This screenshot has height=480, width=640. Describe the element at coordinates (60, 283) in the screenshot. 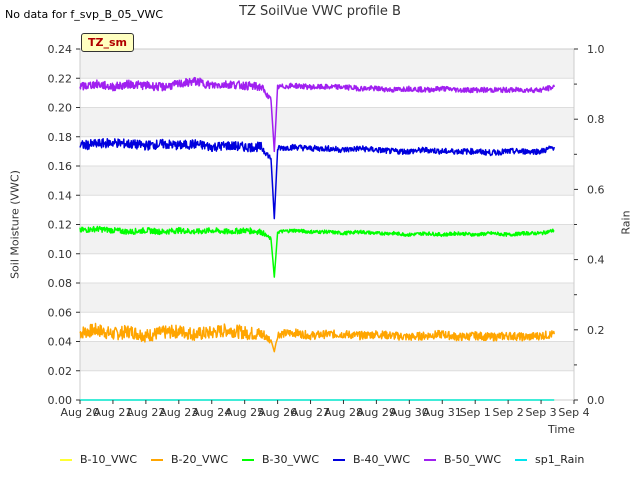

I see `y-tick-label: 0.08` at that location.